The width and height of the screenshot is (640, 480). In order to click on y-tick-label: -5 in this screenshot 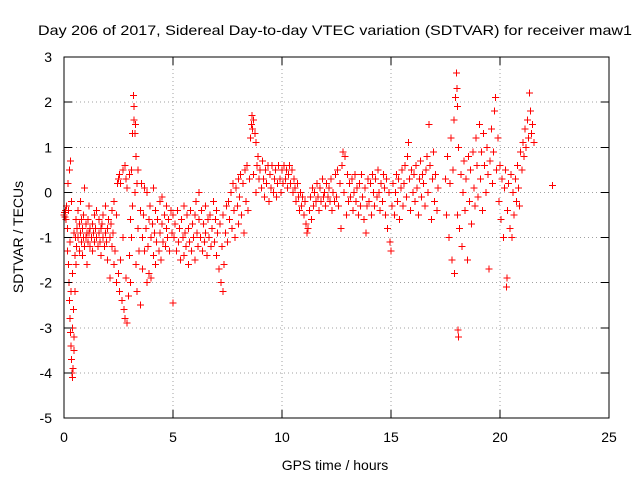, I will do `click(46, 418)`.